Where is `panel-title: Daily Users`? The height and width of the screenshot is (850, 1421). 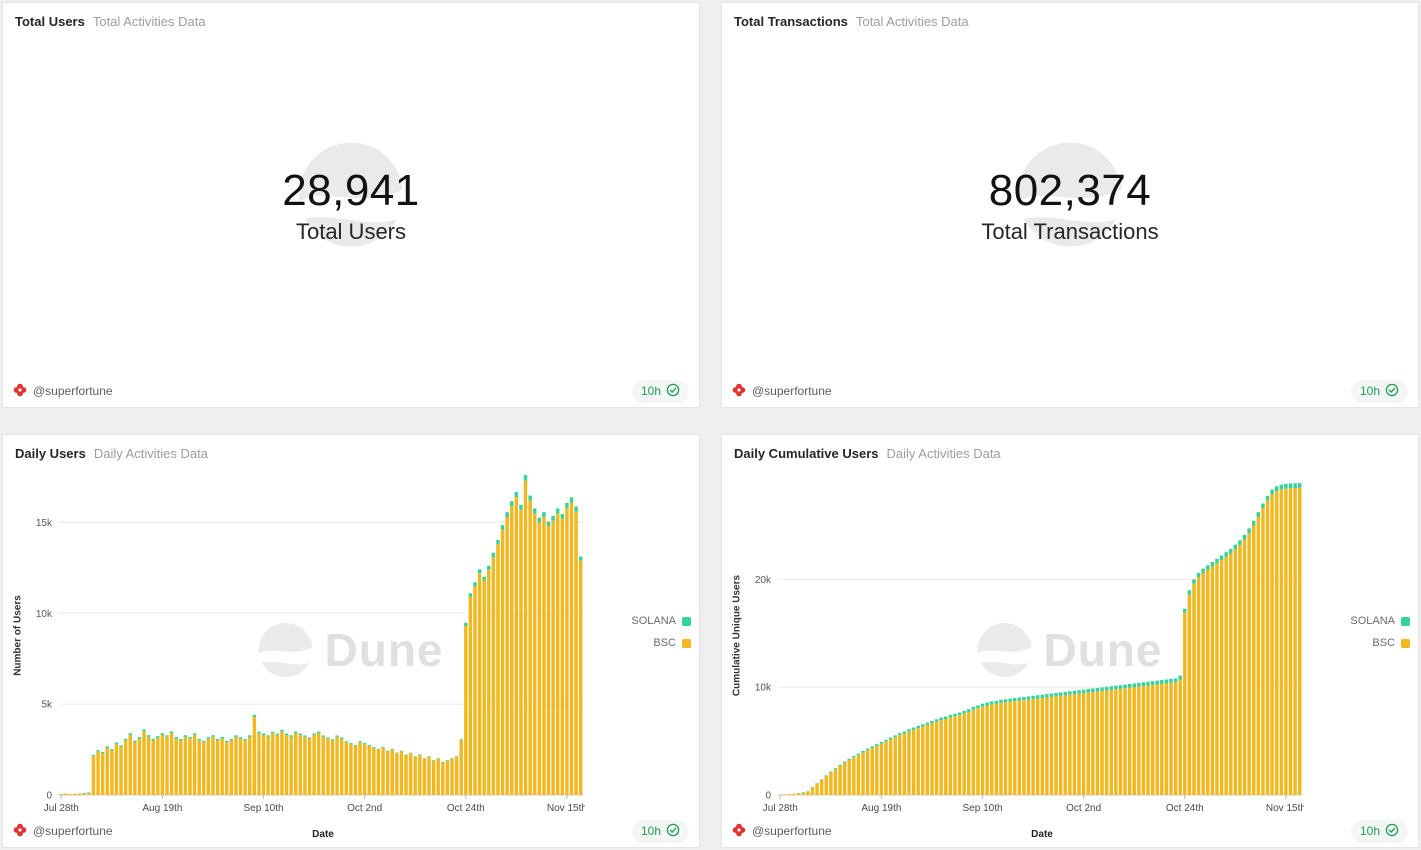
panel-title: Daily Users is located at coordinates (50, 453).